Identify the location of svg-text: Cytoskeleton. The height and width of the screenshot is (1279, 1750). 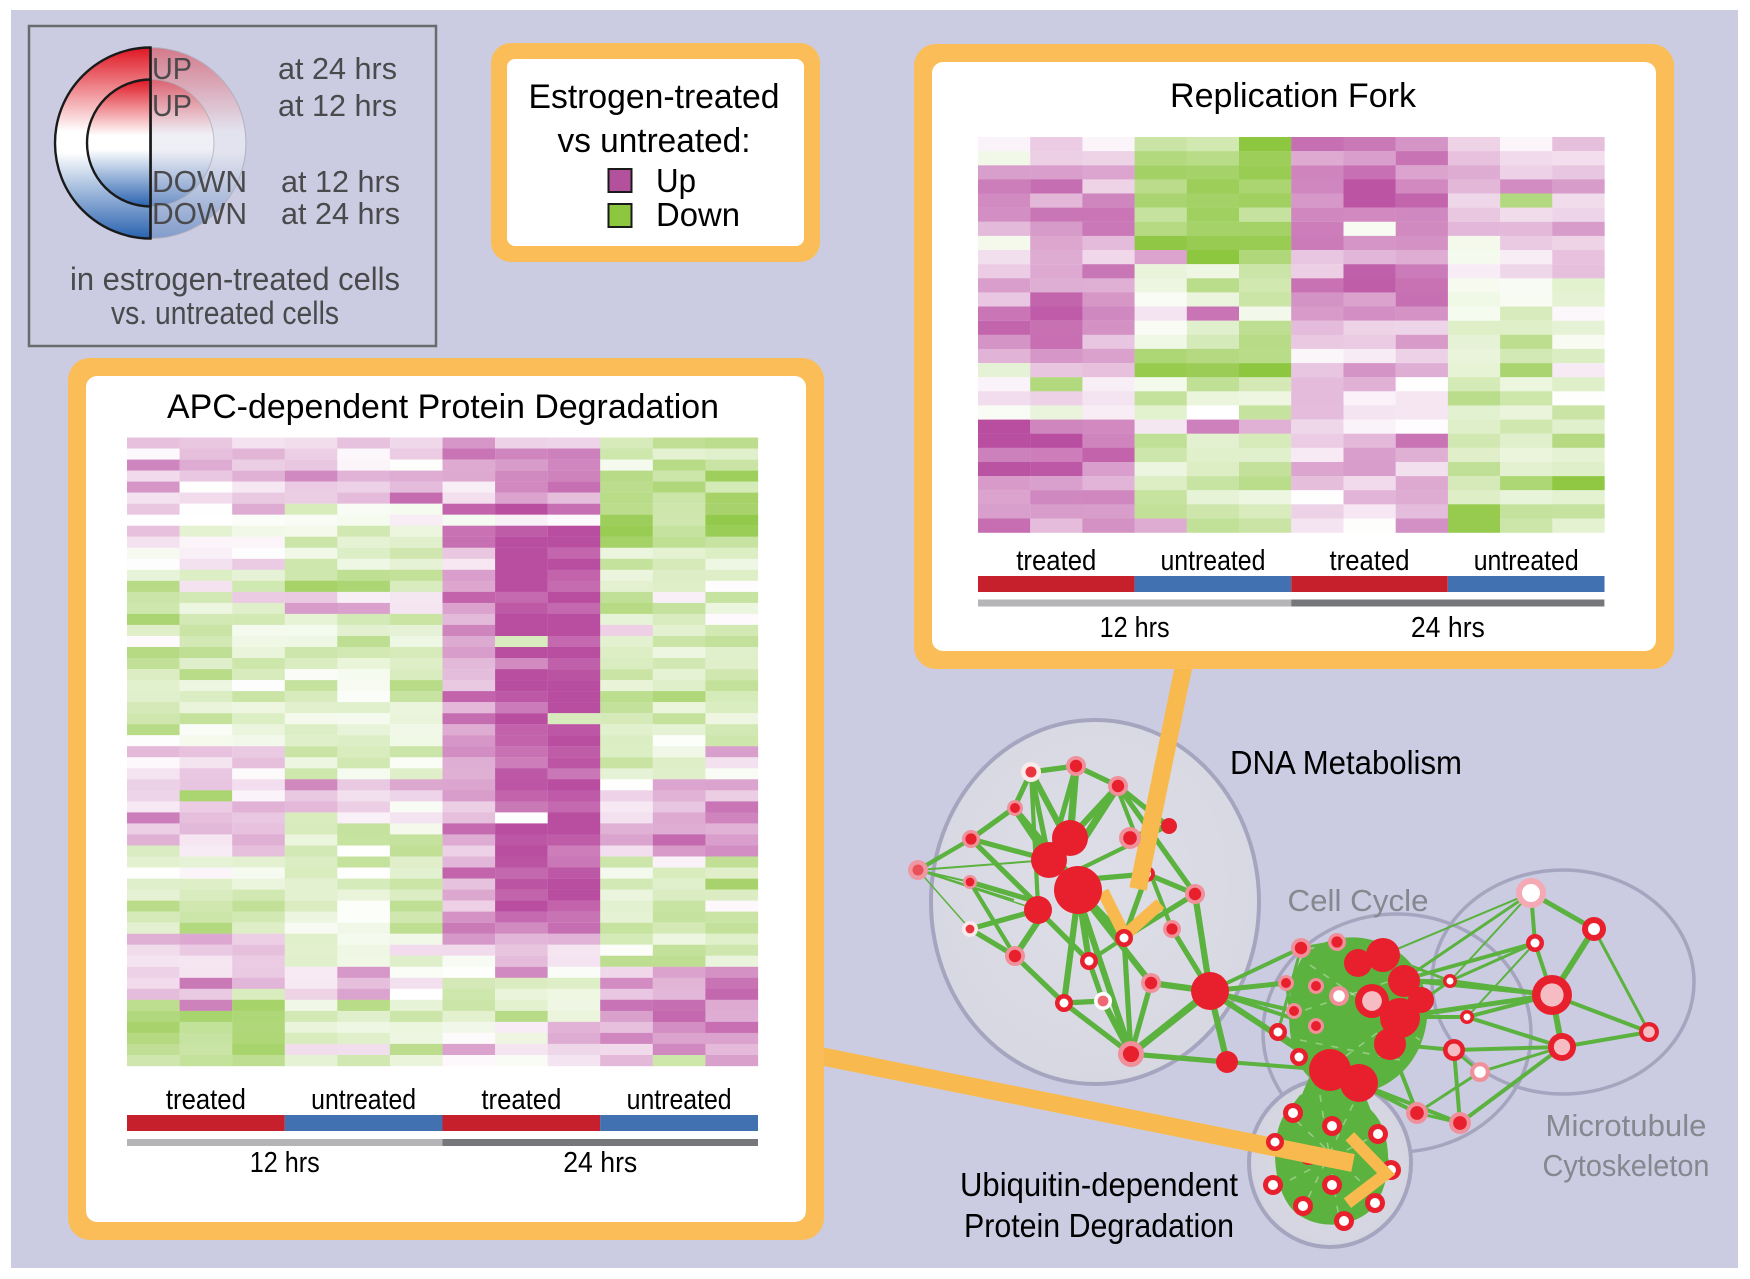
(1626, 1165).